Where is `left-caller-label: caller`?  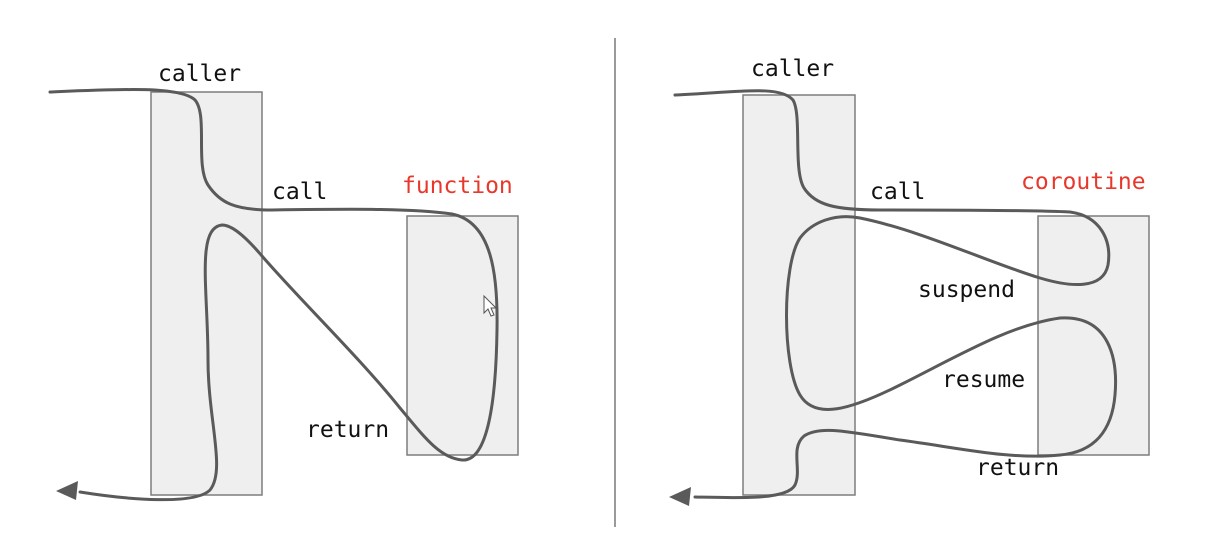 left-caller-label: caller is located at coordinates (199, 74).